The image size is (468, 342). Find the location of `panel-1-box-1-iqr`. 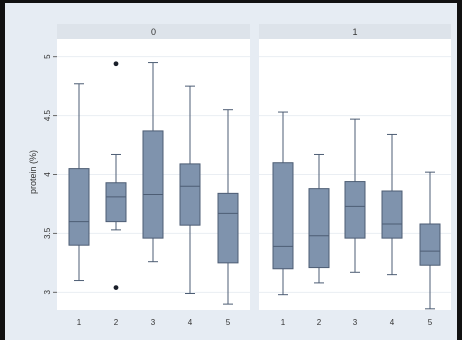

panel-1-box-1-iqr is located at coordinates (283, 216).